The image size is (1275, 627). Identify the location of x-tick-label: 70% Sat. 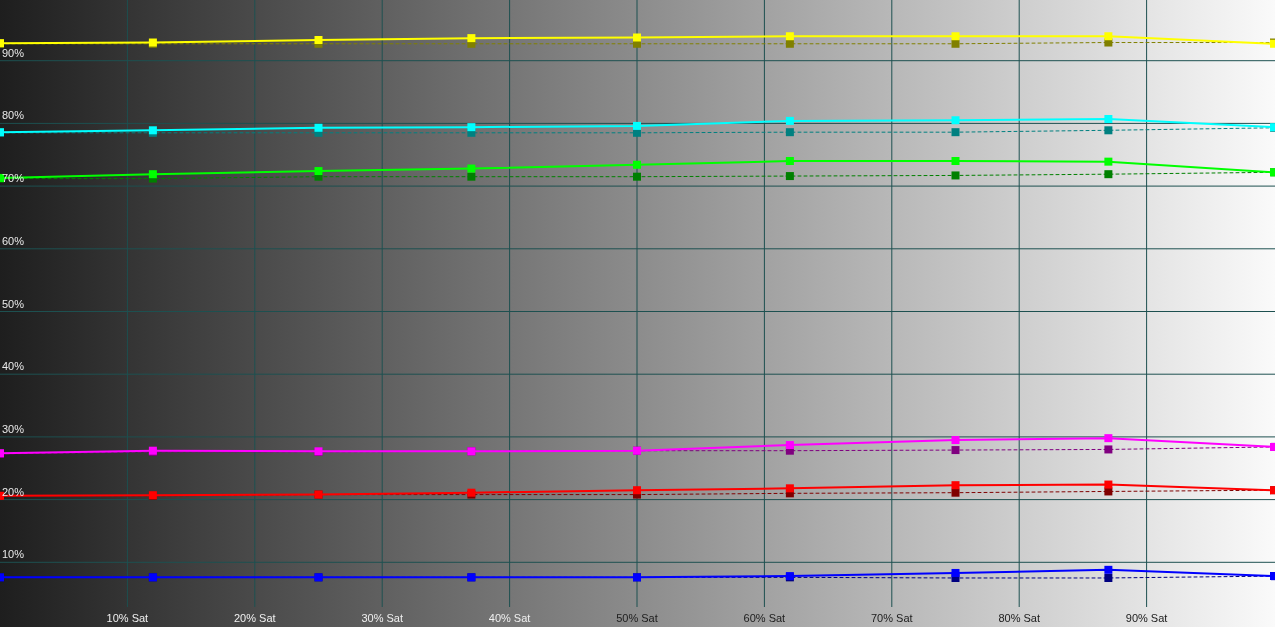
(892, 618).